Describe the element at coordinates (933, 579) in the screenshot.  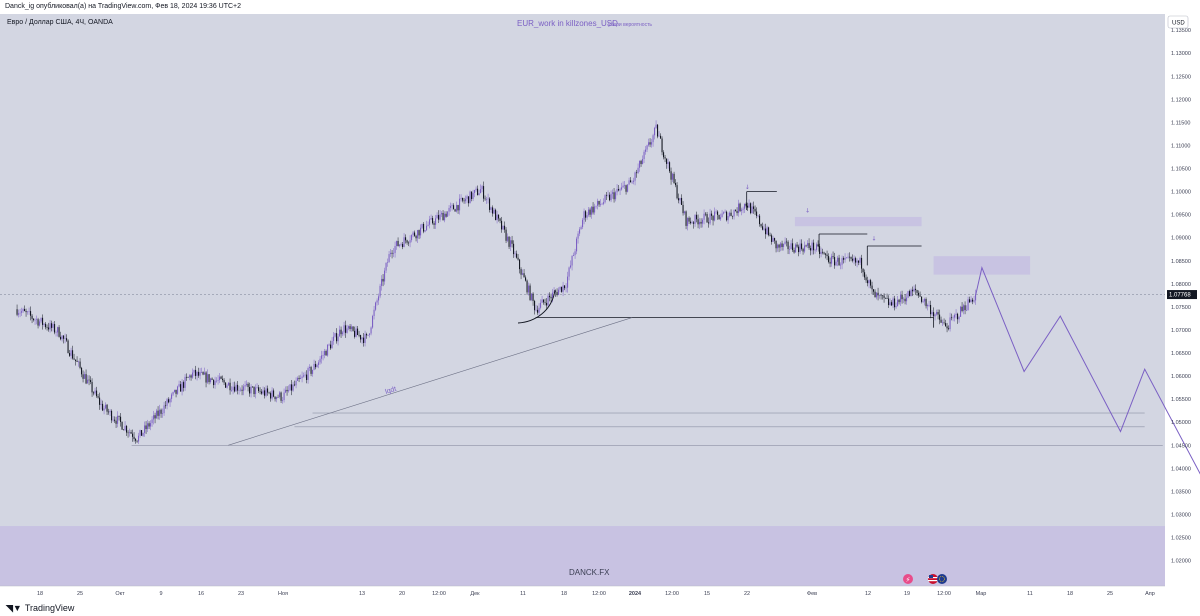
I see `us-flag-icon` at that location.